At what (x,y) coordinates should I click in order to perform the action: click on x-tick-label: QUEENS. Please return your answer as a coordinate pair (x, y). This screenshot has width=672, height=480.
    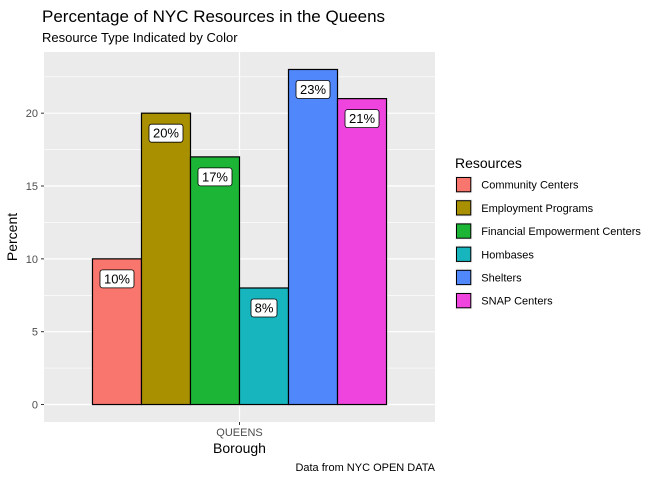
    Looking at the image, I should click on (239, 433).